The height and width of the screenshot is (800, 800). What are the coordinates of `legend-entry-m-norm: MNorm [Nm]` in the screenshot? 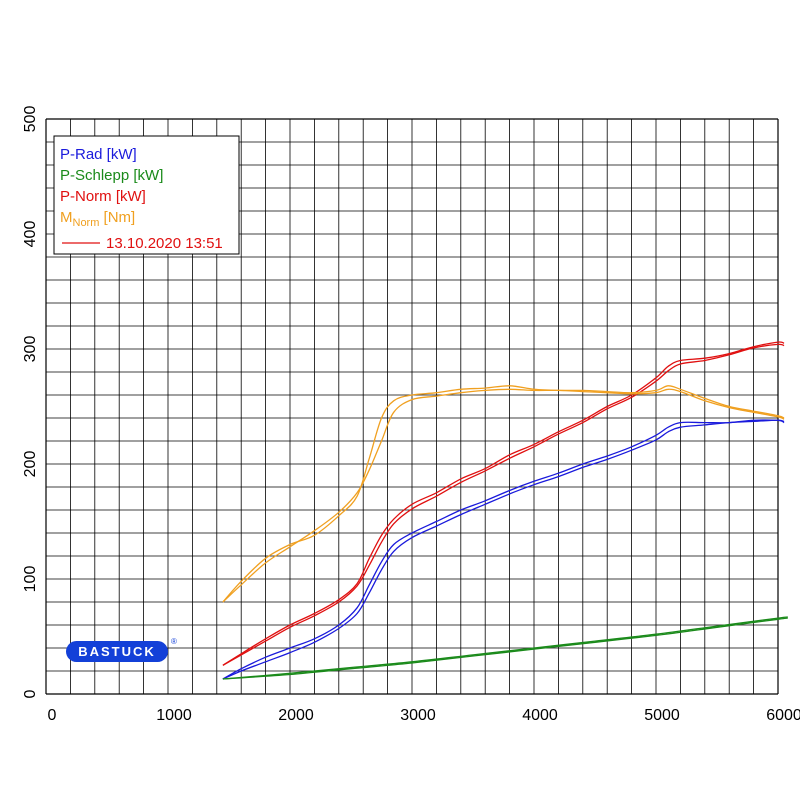 It's located at (97, 219).